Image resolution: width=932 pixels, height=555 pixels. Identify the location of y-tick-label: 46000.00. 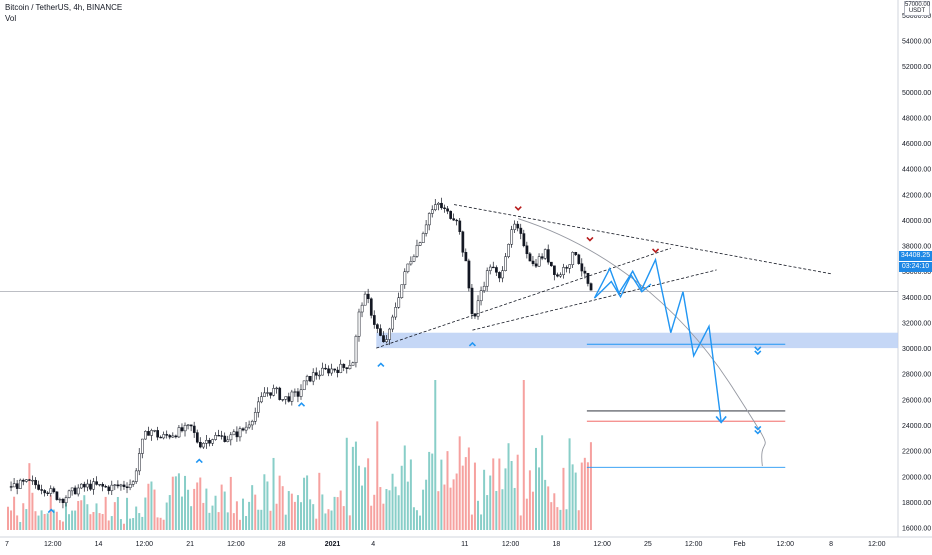
(916, 144).